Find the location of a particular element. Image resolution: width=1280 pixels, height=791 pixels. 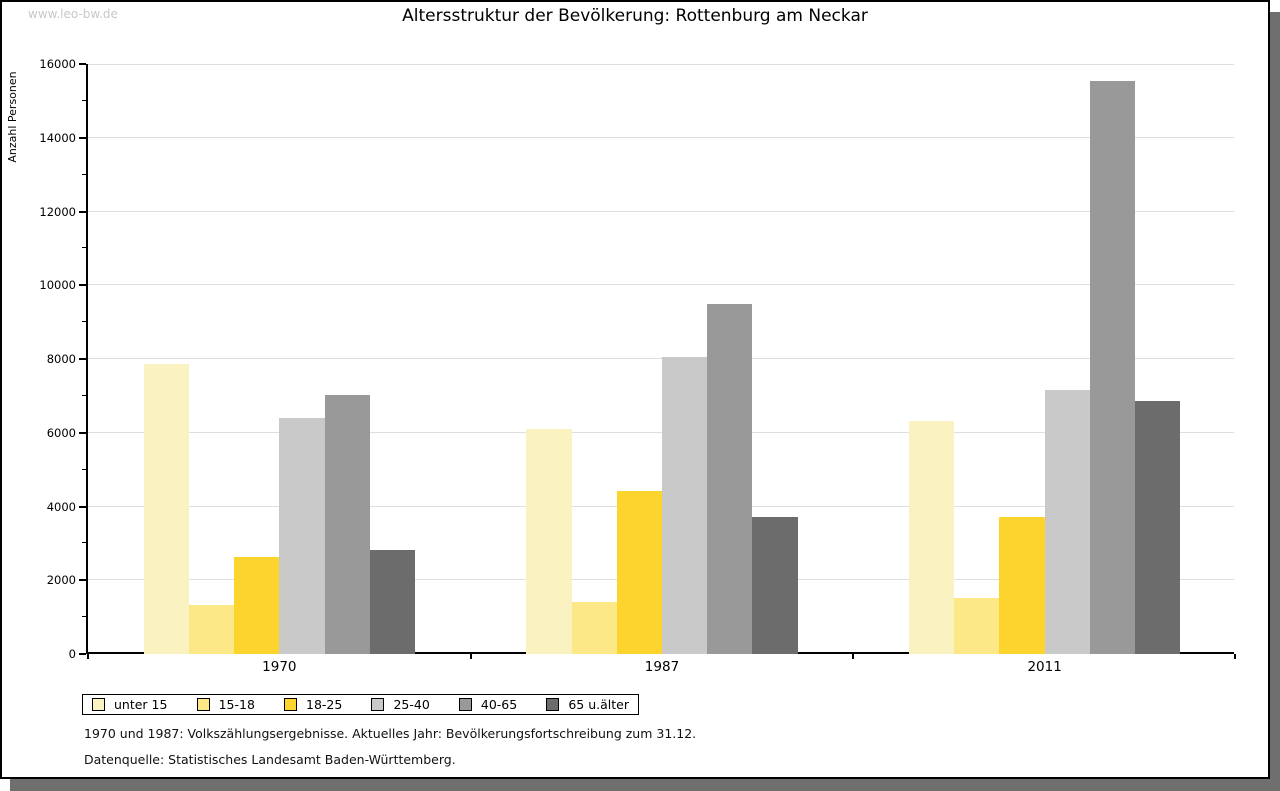

y-tick-label: 10000 is located at coordinates (57, 285).